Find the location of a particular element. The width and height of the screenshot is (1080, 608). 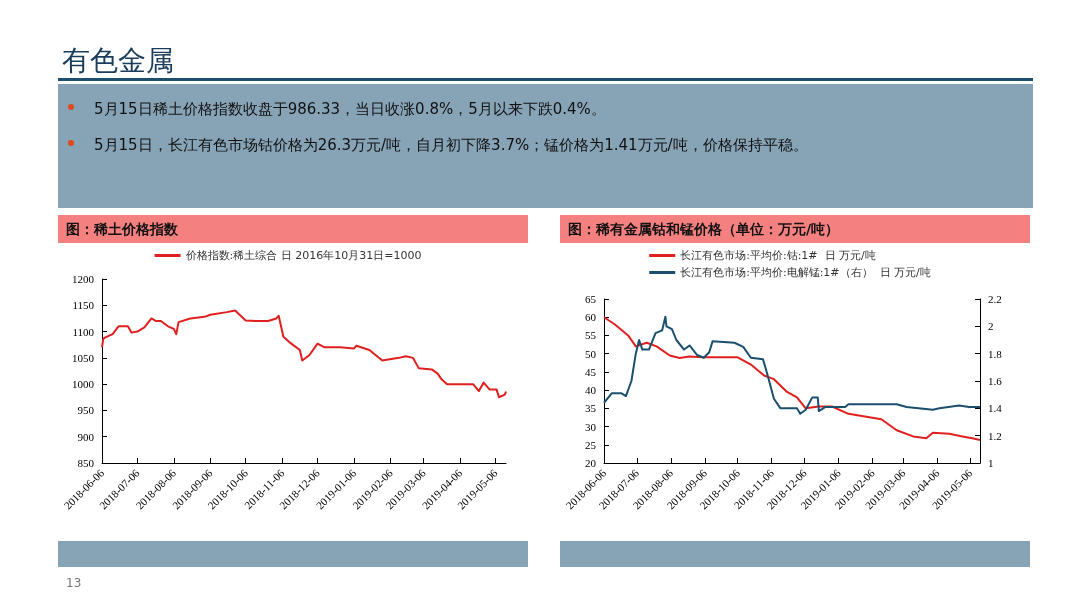

y-tick-label: 1150 is located at coordinates (83, 305).